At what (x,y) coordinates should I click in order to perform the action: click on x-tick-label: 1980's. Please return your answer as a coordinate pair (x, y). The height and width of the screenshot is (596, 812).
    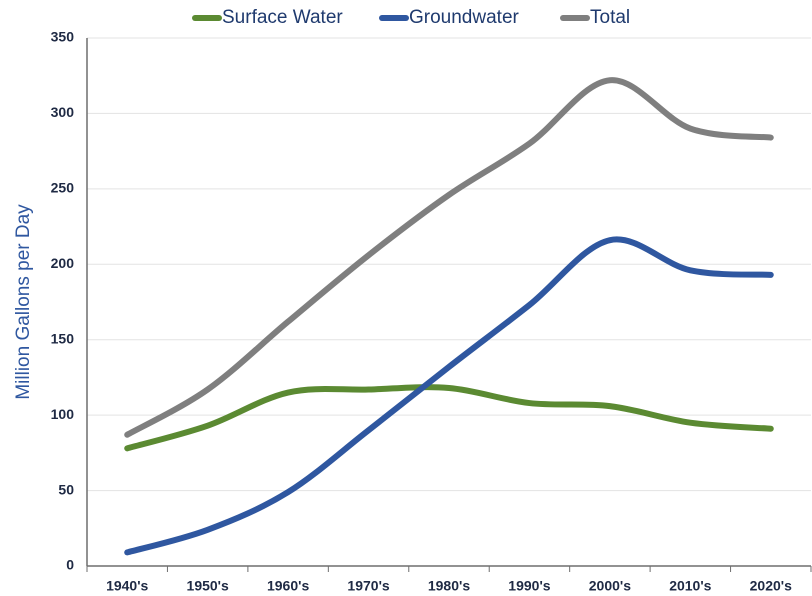
    Looking at the image, I should click on (449, 586).